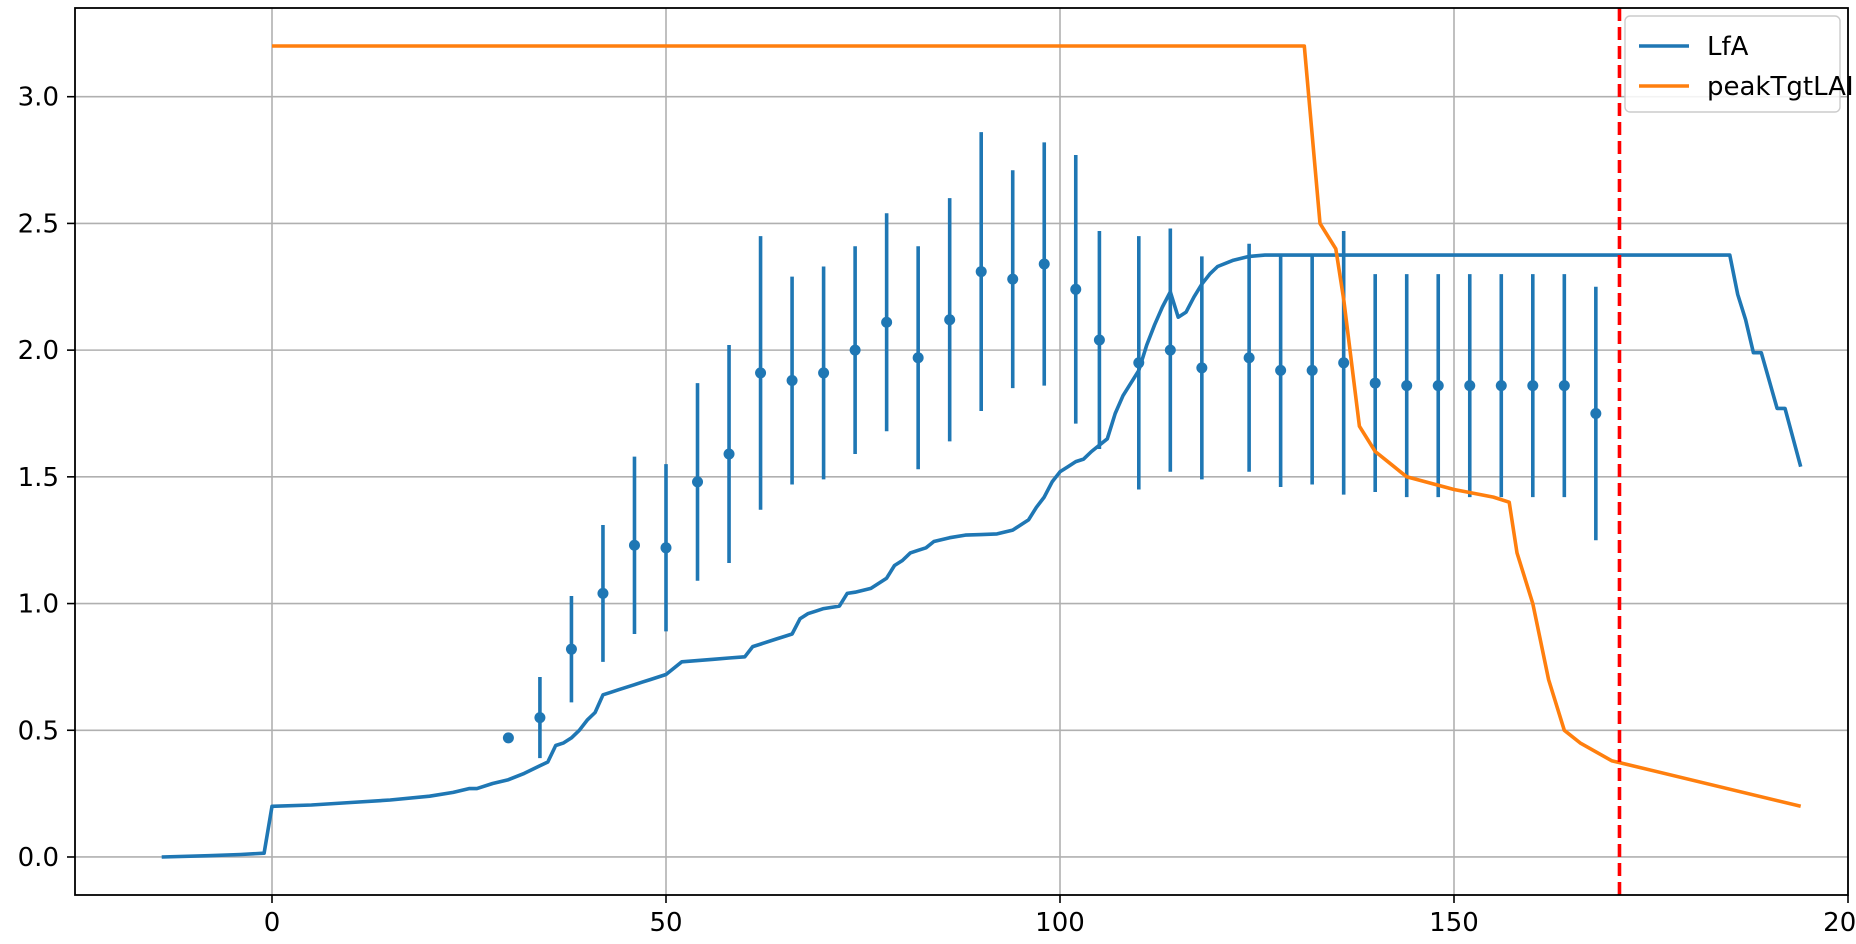  What do you see at coordinates (1454, 923) in the screenshot?
I see `x-tick-label: 150` at bounding box center [1454, 923].